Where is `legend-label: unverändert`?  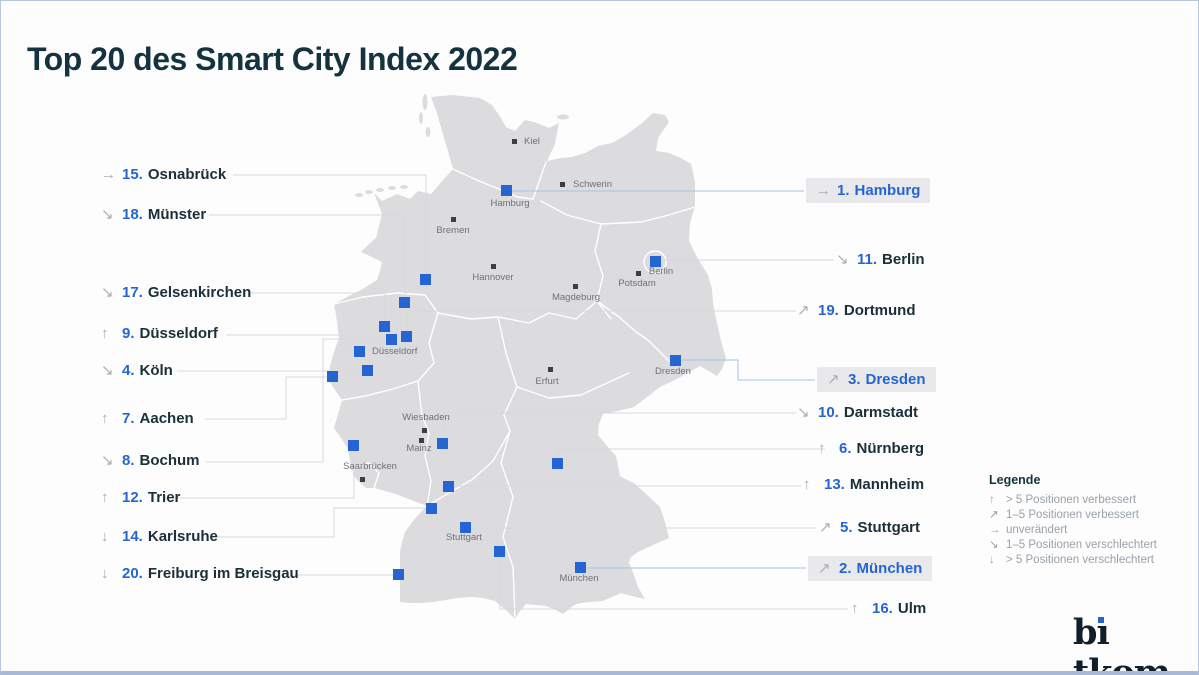
legend-label: unverändert is located at coordinates (1037, 530).